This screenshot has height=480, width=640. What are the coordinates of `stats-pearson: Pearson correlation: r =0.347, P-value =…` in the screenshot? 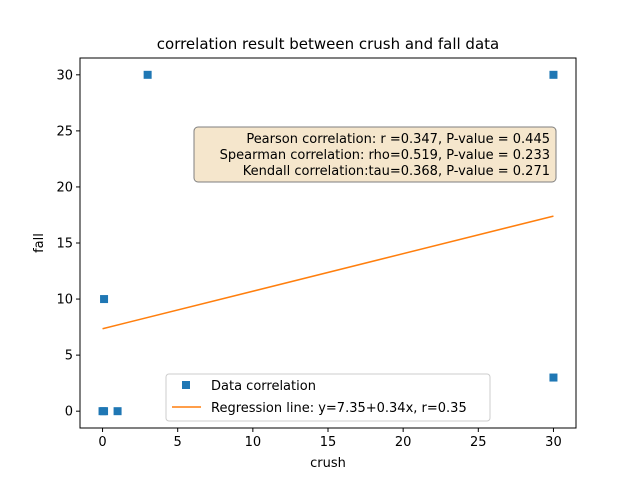 It's located at (398, 139).